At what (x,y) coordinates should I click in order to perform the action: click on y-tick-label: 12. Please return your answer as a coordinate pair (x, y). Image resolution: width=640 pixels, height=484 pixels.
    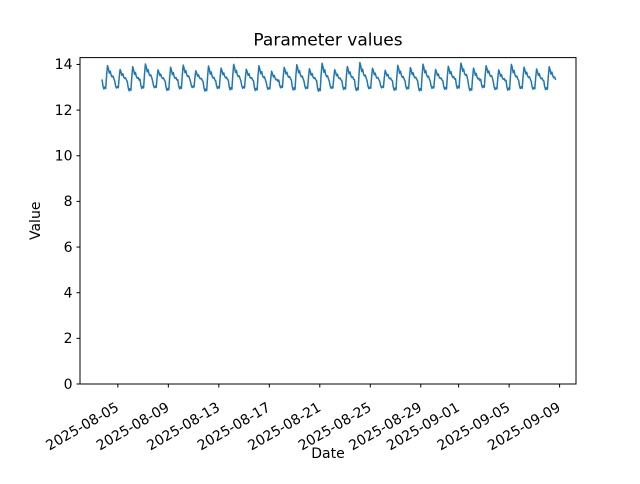
    Looking at the image, I should click on (64, 111).